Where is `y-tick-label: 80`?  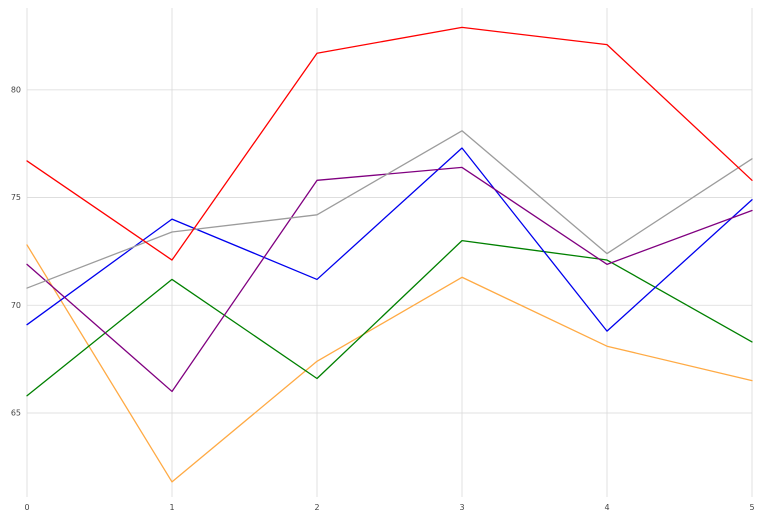 y-tick-label: 80 is located at coordinates (16, 89).